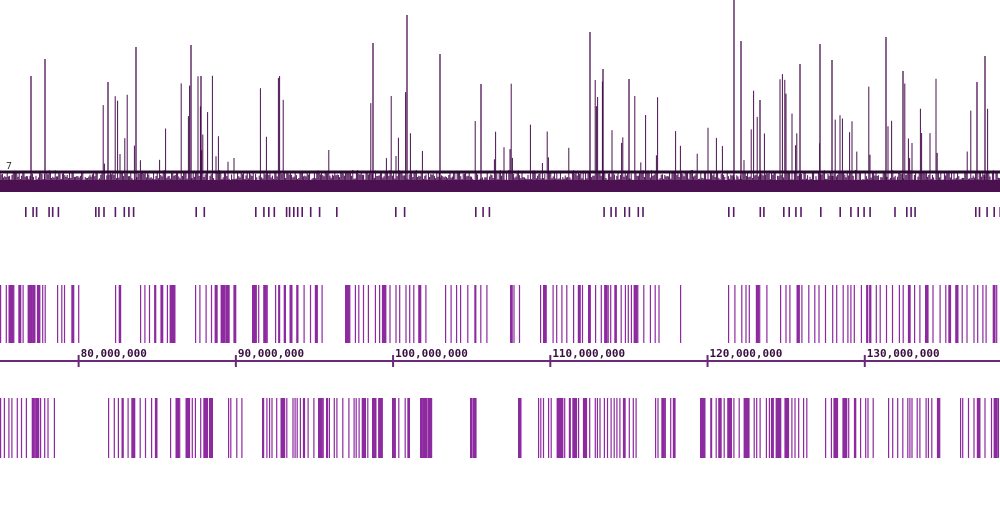 This screenshot has width=1000, height=520. What do you see at coordinates (431, 353) in the screenshot?
I see `ruler-tick-label: 100,000,000` at bounding box center [431, 353].